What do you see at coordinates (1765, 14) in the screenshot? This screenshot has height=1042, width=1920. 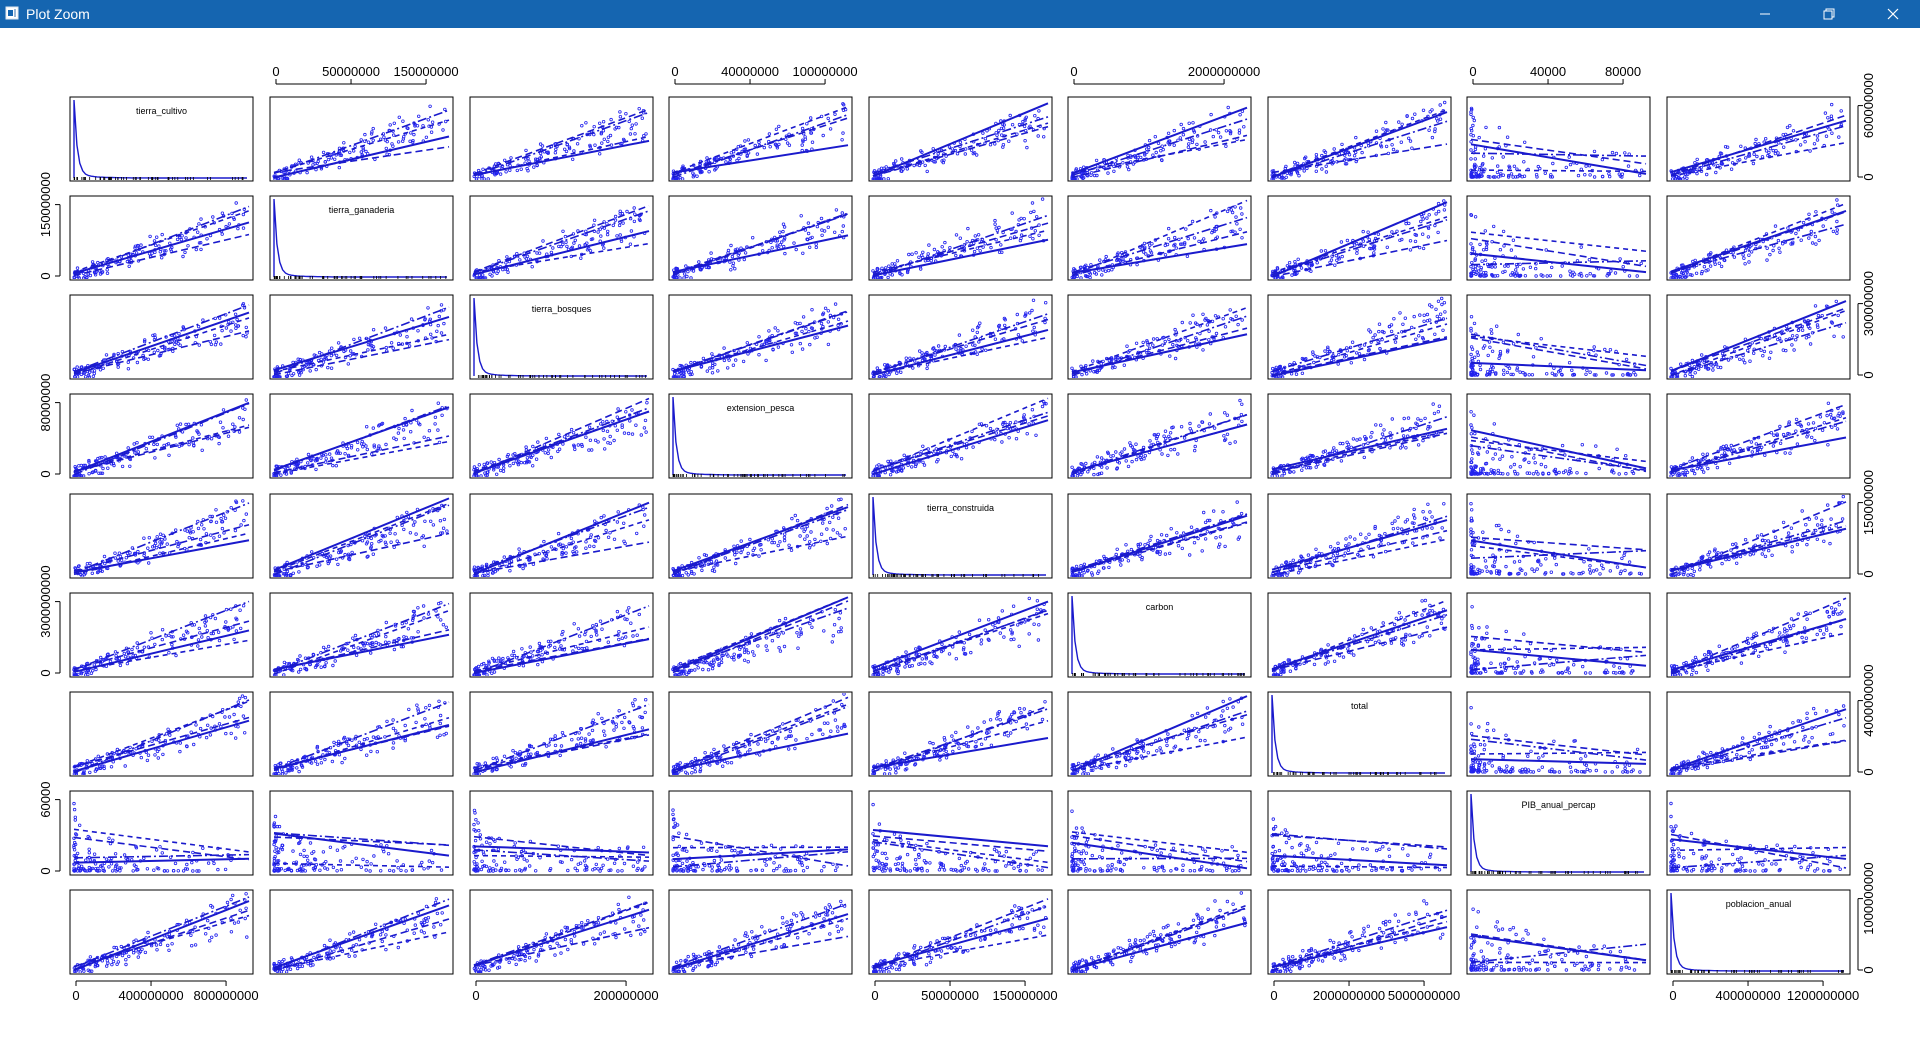 I see `minimize-button` at bounding box center [1765, 14].